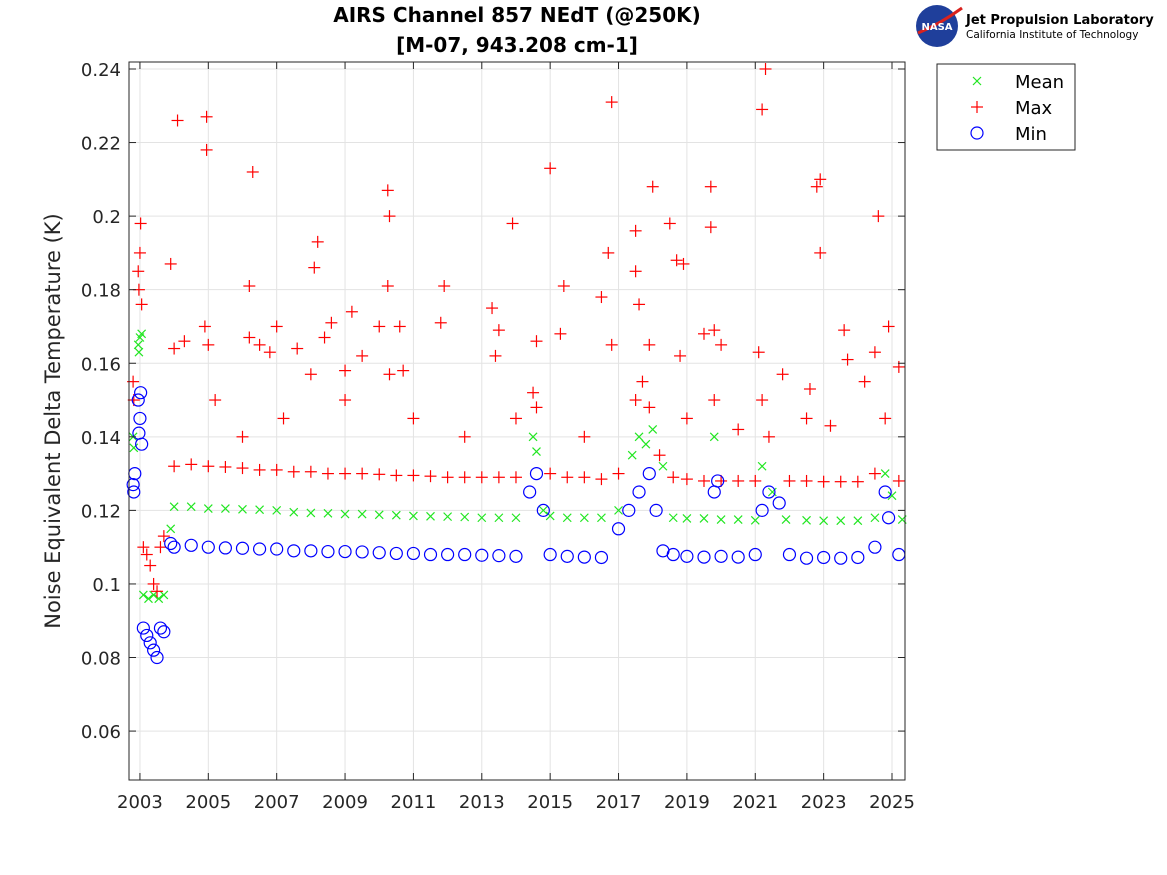 The image size is (1167, 875). I want to click on y-tick-label: 0.06, so click(101, 732).